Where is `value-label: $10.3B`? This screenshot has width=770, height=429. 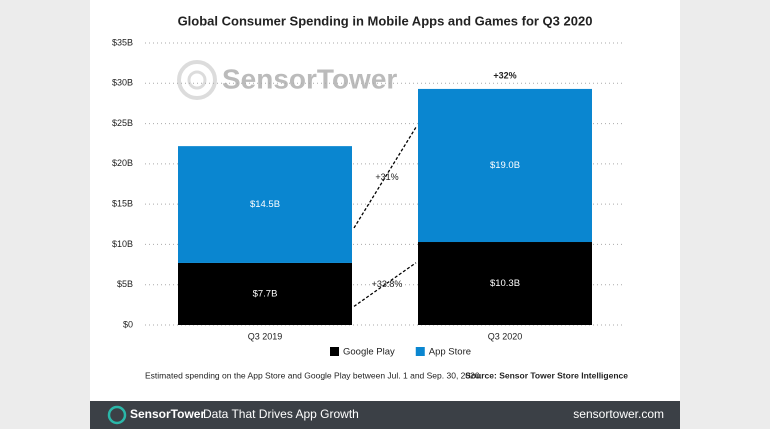
value-label: $10.3B is located at coordinates (505, 283).